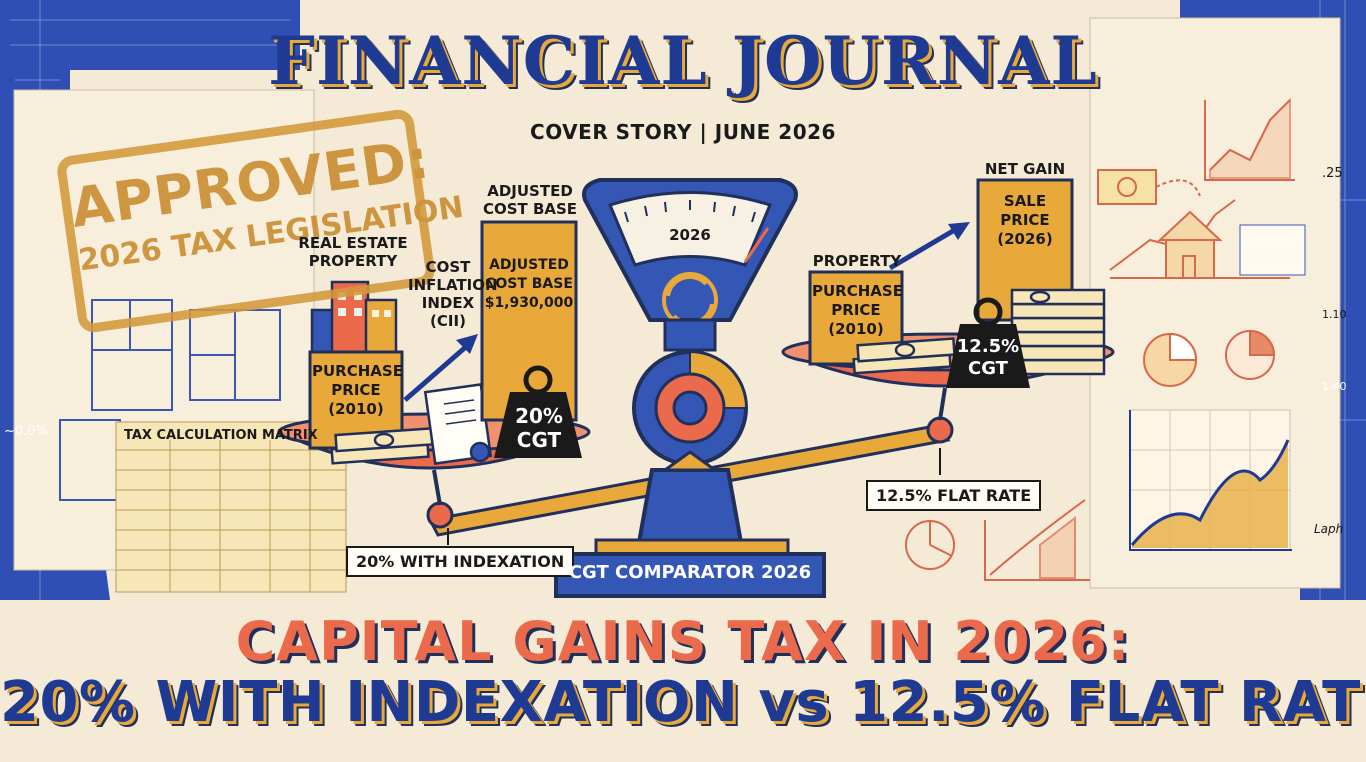 The width and height of the screenshot is (1366, 762). I want to click on left-purchase-price-label: PURCHASE PRICE (2010), so click(357, 390).